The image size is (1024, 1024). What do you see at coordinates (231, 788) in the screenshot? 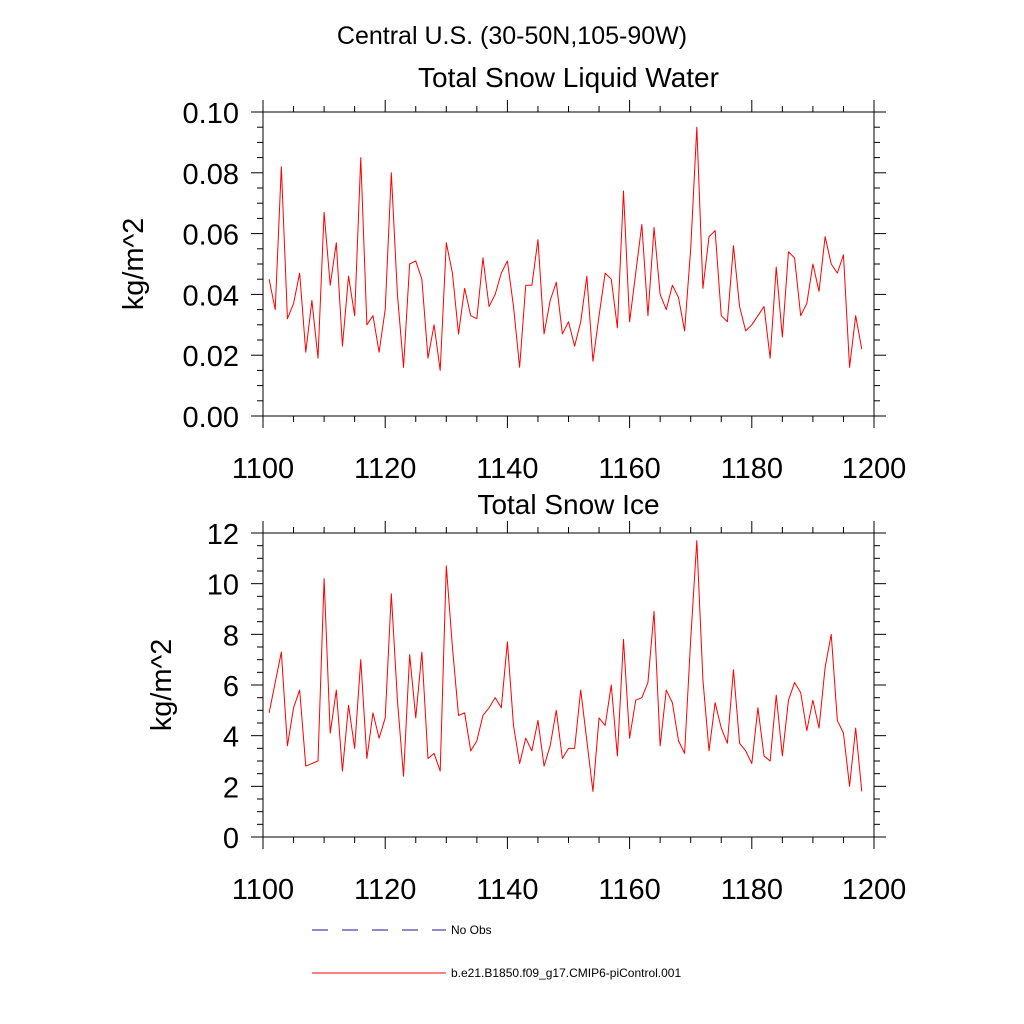
I see `y-tick-label: 2` at bounding box center [231, 788].